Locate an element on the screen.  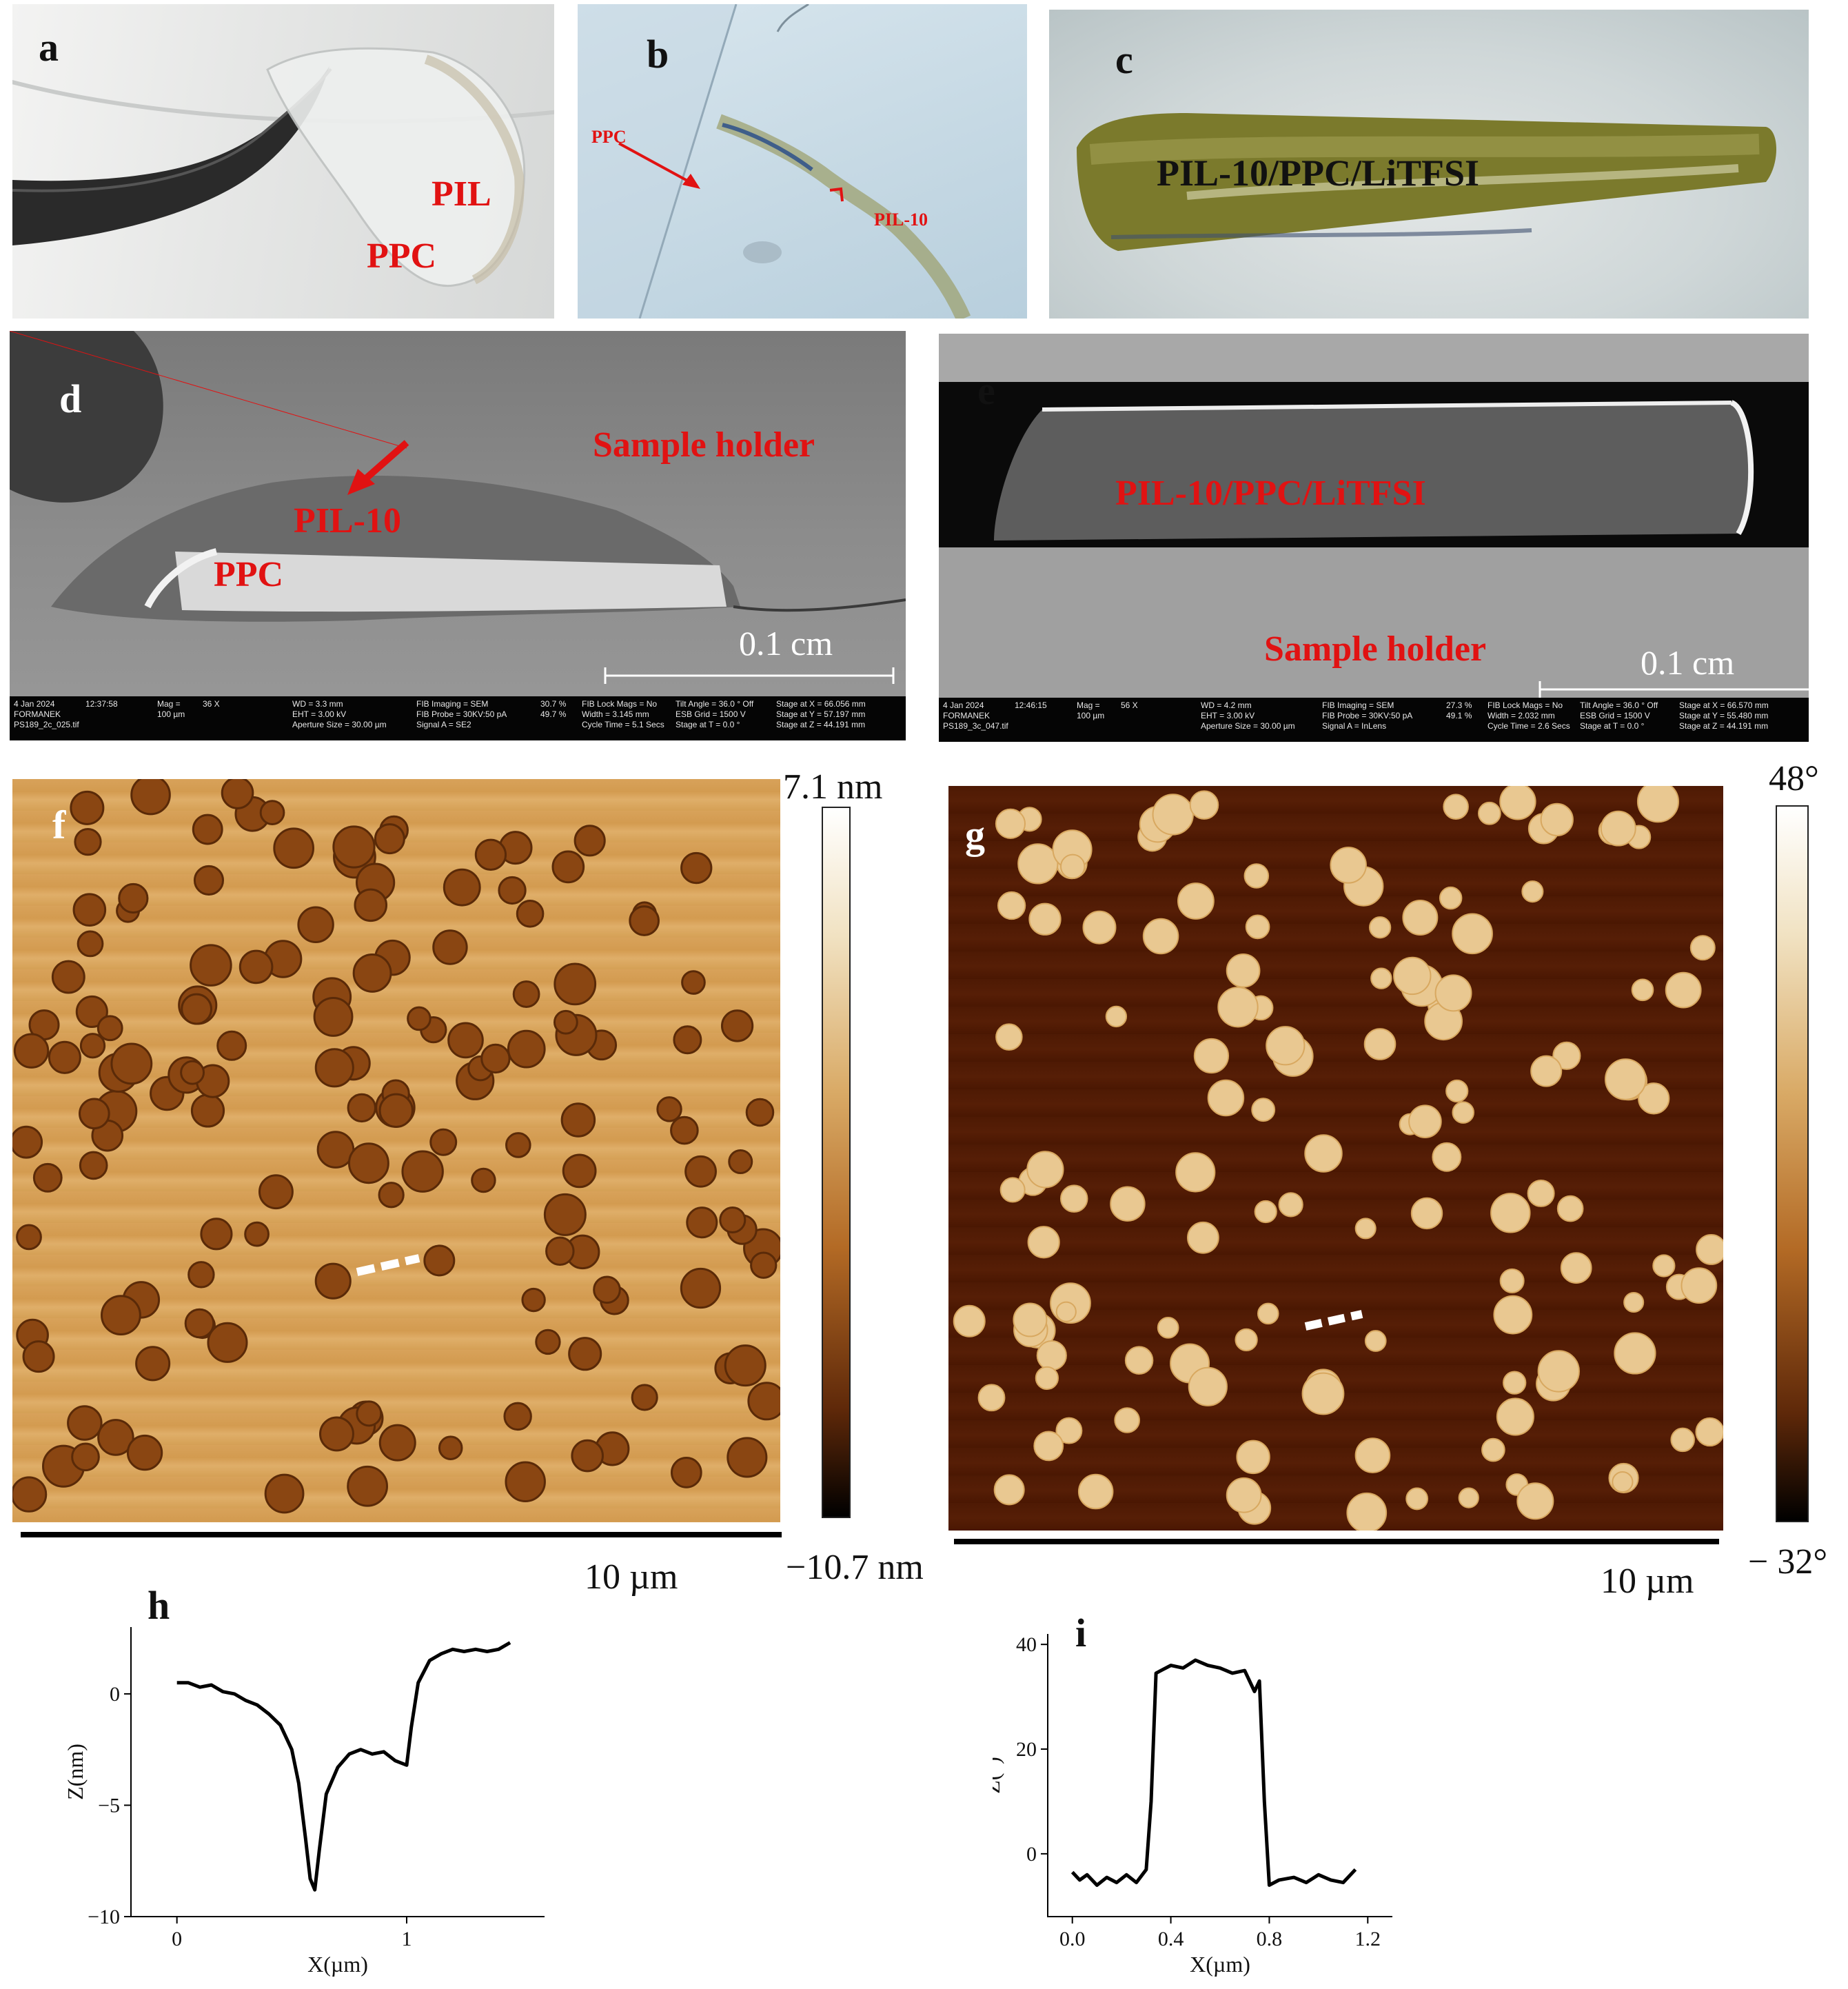
info-time: 12:37:58 is located at coordinates (101, 704).